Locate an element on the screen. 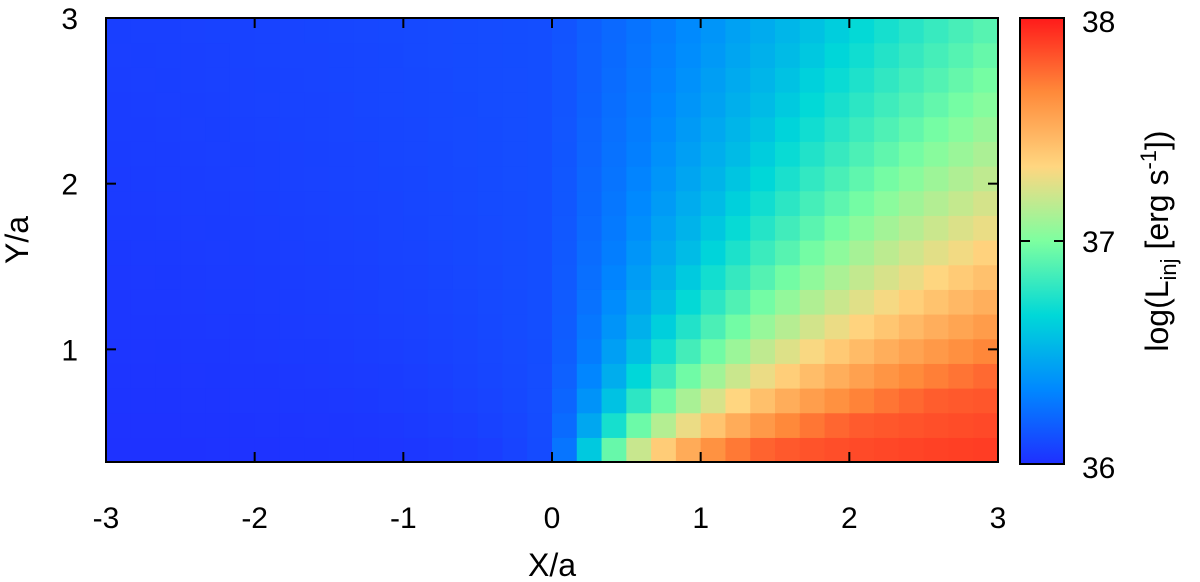 The image size is (1200, 582). x-tick-label: 1 is located at coordinates (700, 518).